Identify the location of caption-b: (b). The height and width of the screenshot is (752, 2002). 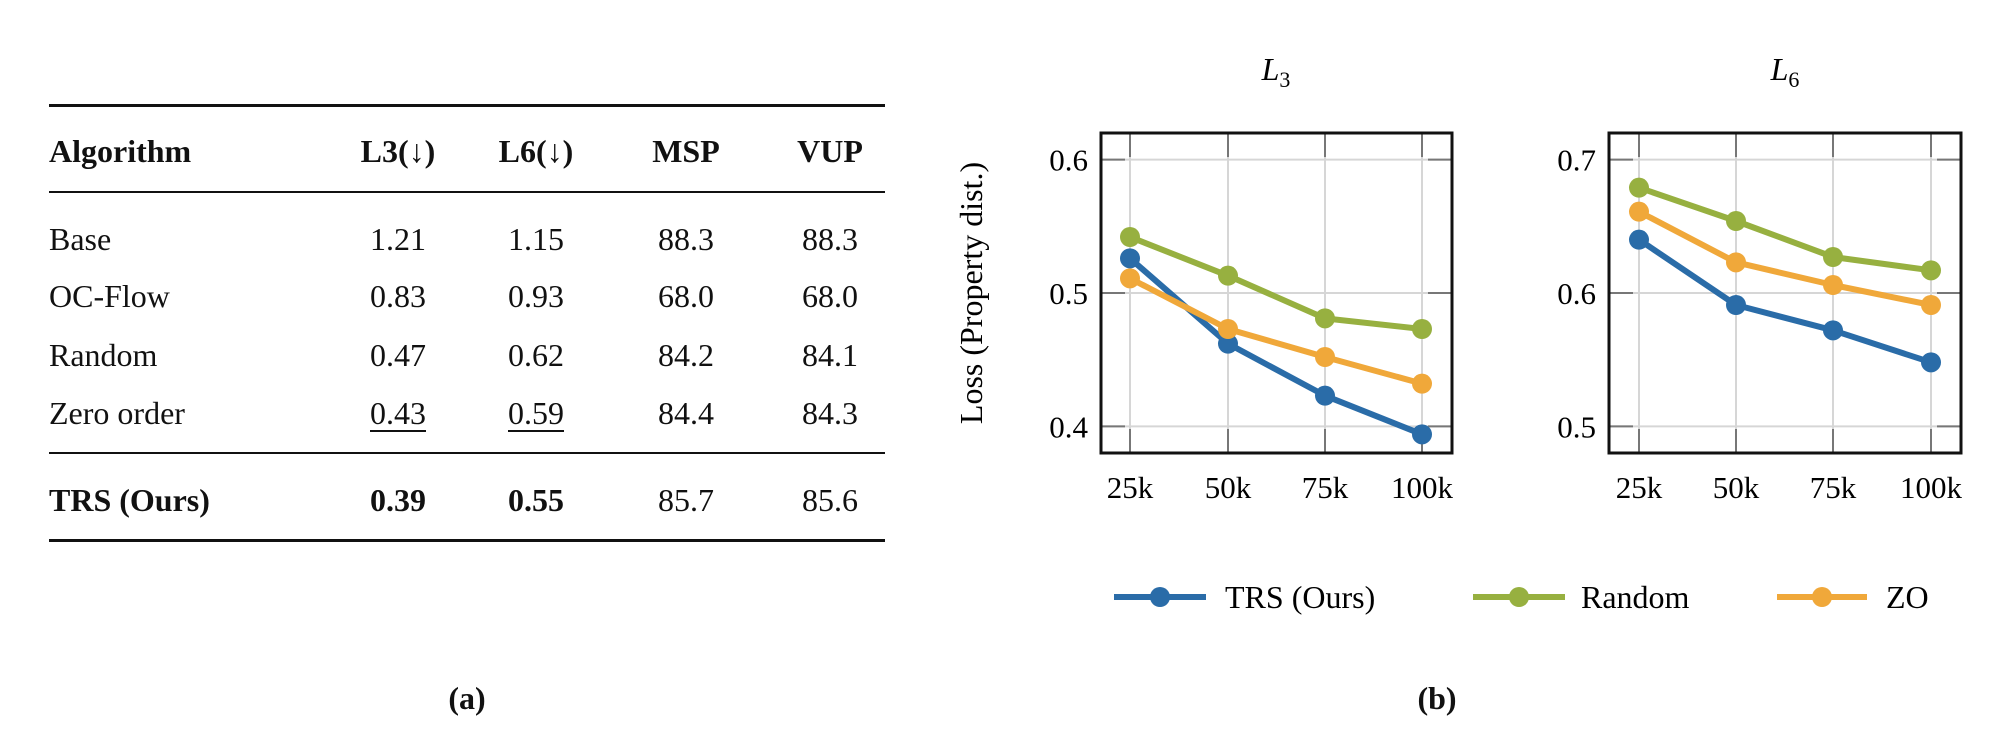
(1437, 698).